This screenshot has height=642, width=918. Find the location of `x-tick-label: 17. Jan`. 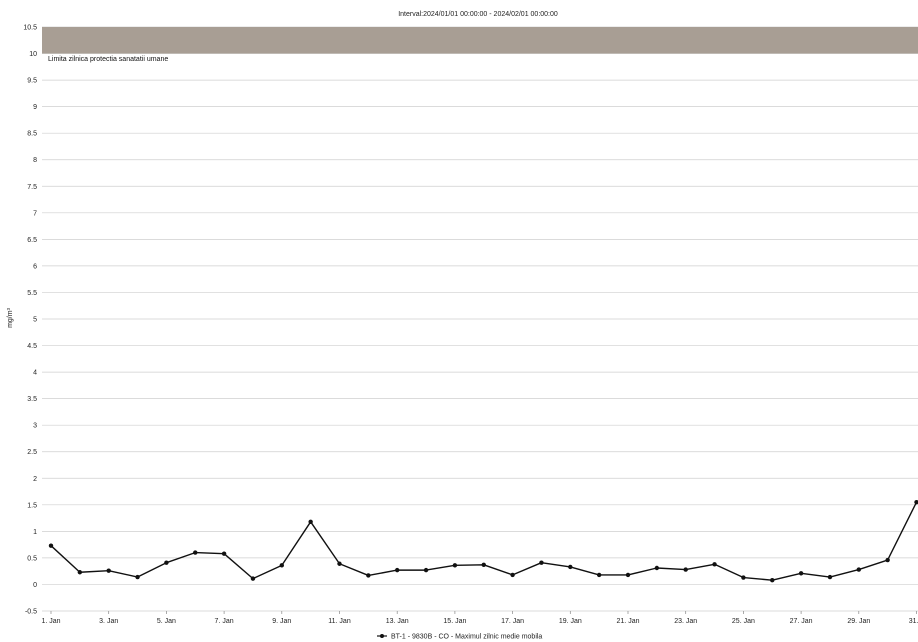

x-tick-label: 17. Jan is located at coordinates (512, 621).